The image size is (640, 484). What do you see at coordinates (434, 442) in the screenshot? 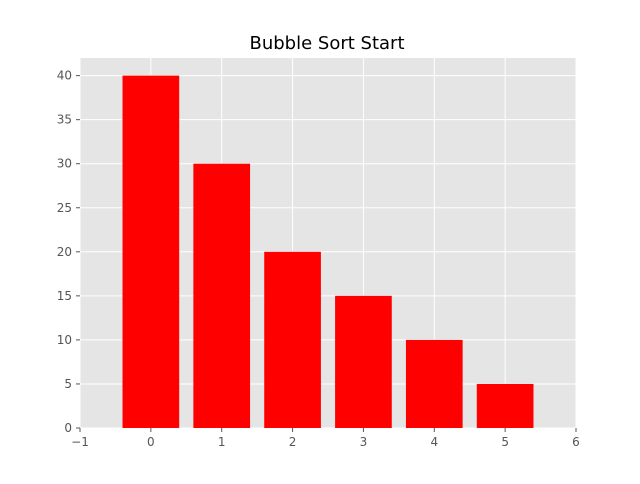
I see `x-tick-label: 4` at bounding box center [434, 442].